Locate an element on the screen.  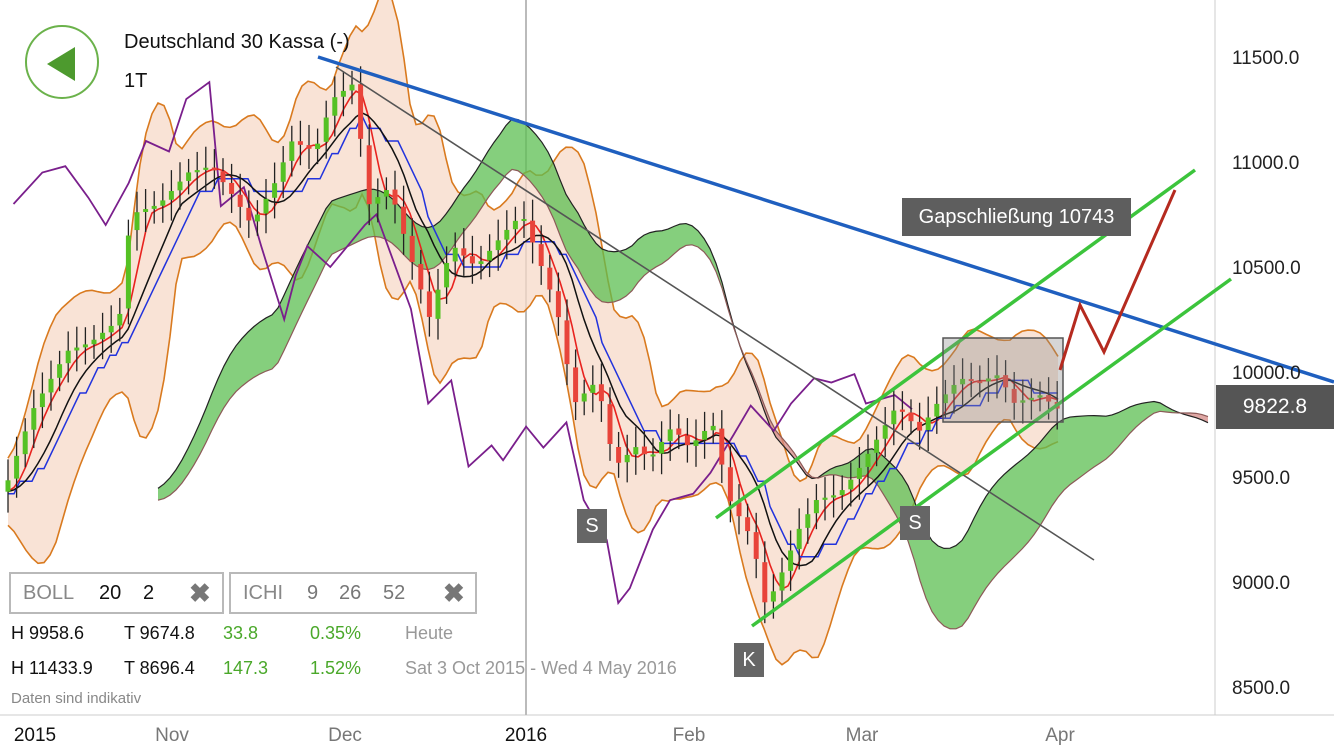
x-tick-label: Feb is located at coordinates (689, 735).